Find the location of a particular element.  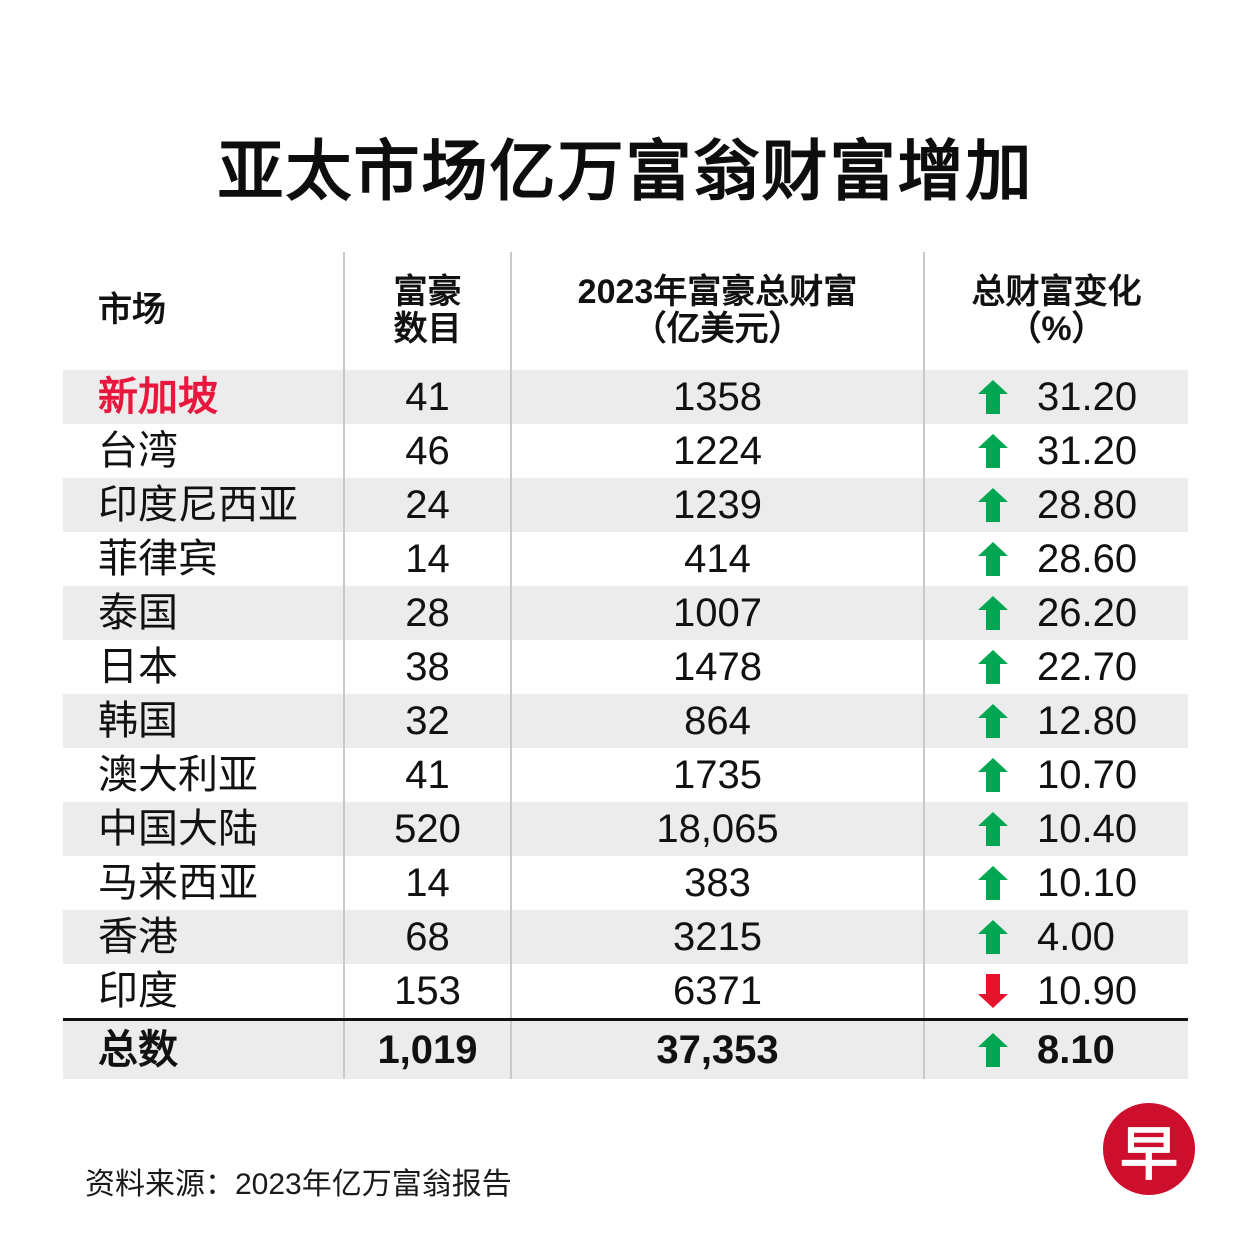

table-row: 菲律宾 14 414 28.60 is located at coordinates (625, 559).